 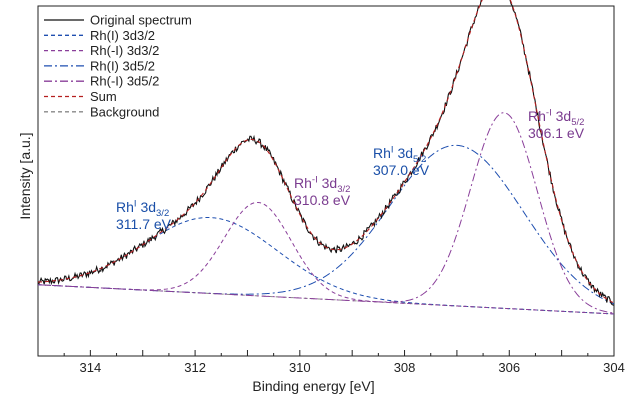 I want to click on legend-label: Rh(I) 3d3/2, so click(x=122, y=35).